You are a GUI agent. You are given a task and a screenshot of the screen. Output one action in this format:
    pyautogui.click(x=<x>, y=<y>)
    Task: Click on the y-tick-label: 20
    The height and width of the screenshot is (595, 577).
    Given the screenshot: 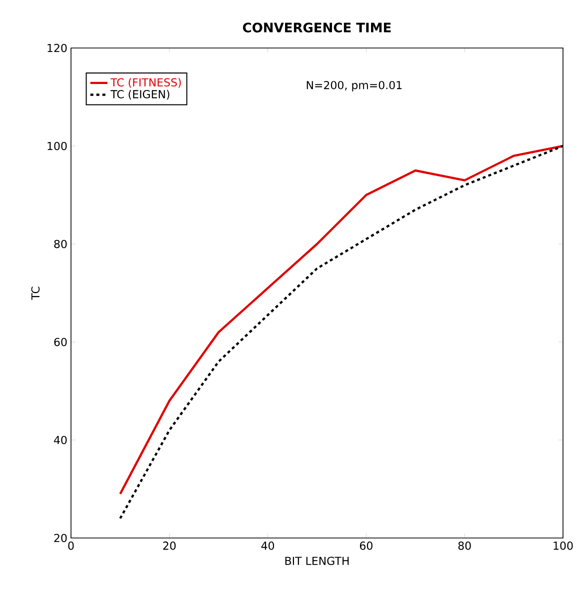 What is the action you would take?
    pyautogui.click(x=60, y=538)
    